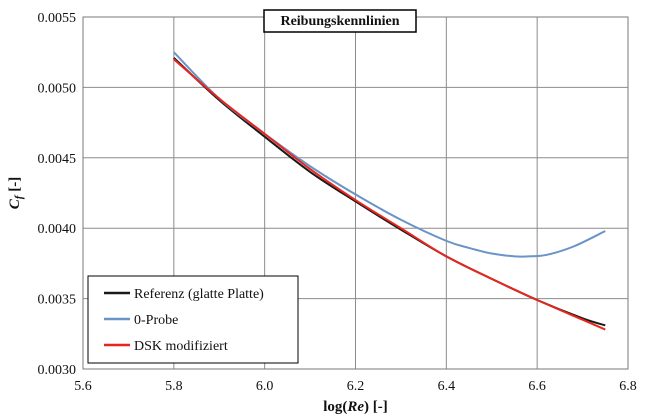  I want to click on chart-title-frame, so click(340, 21).